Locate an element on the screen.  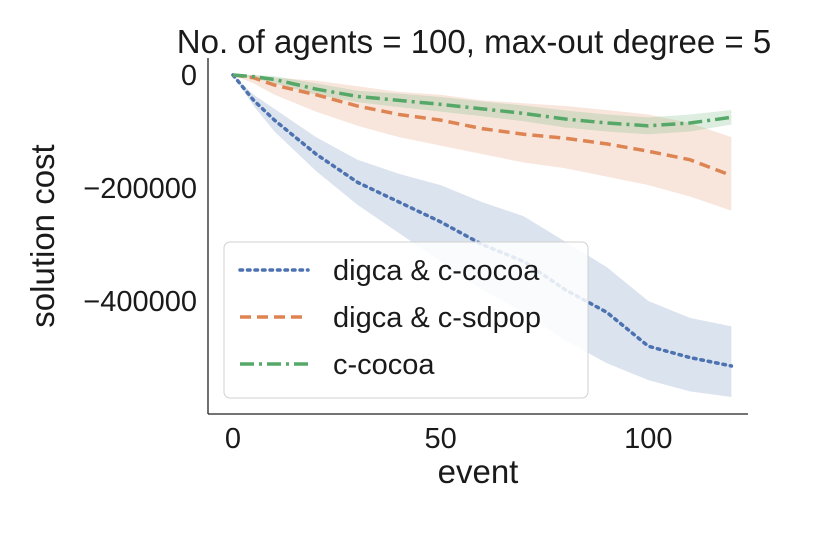
legend-label-2: c-cocoa is located at coordinates (384, 365).